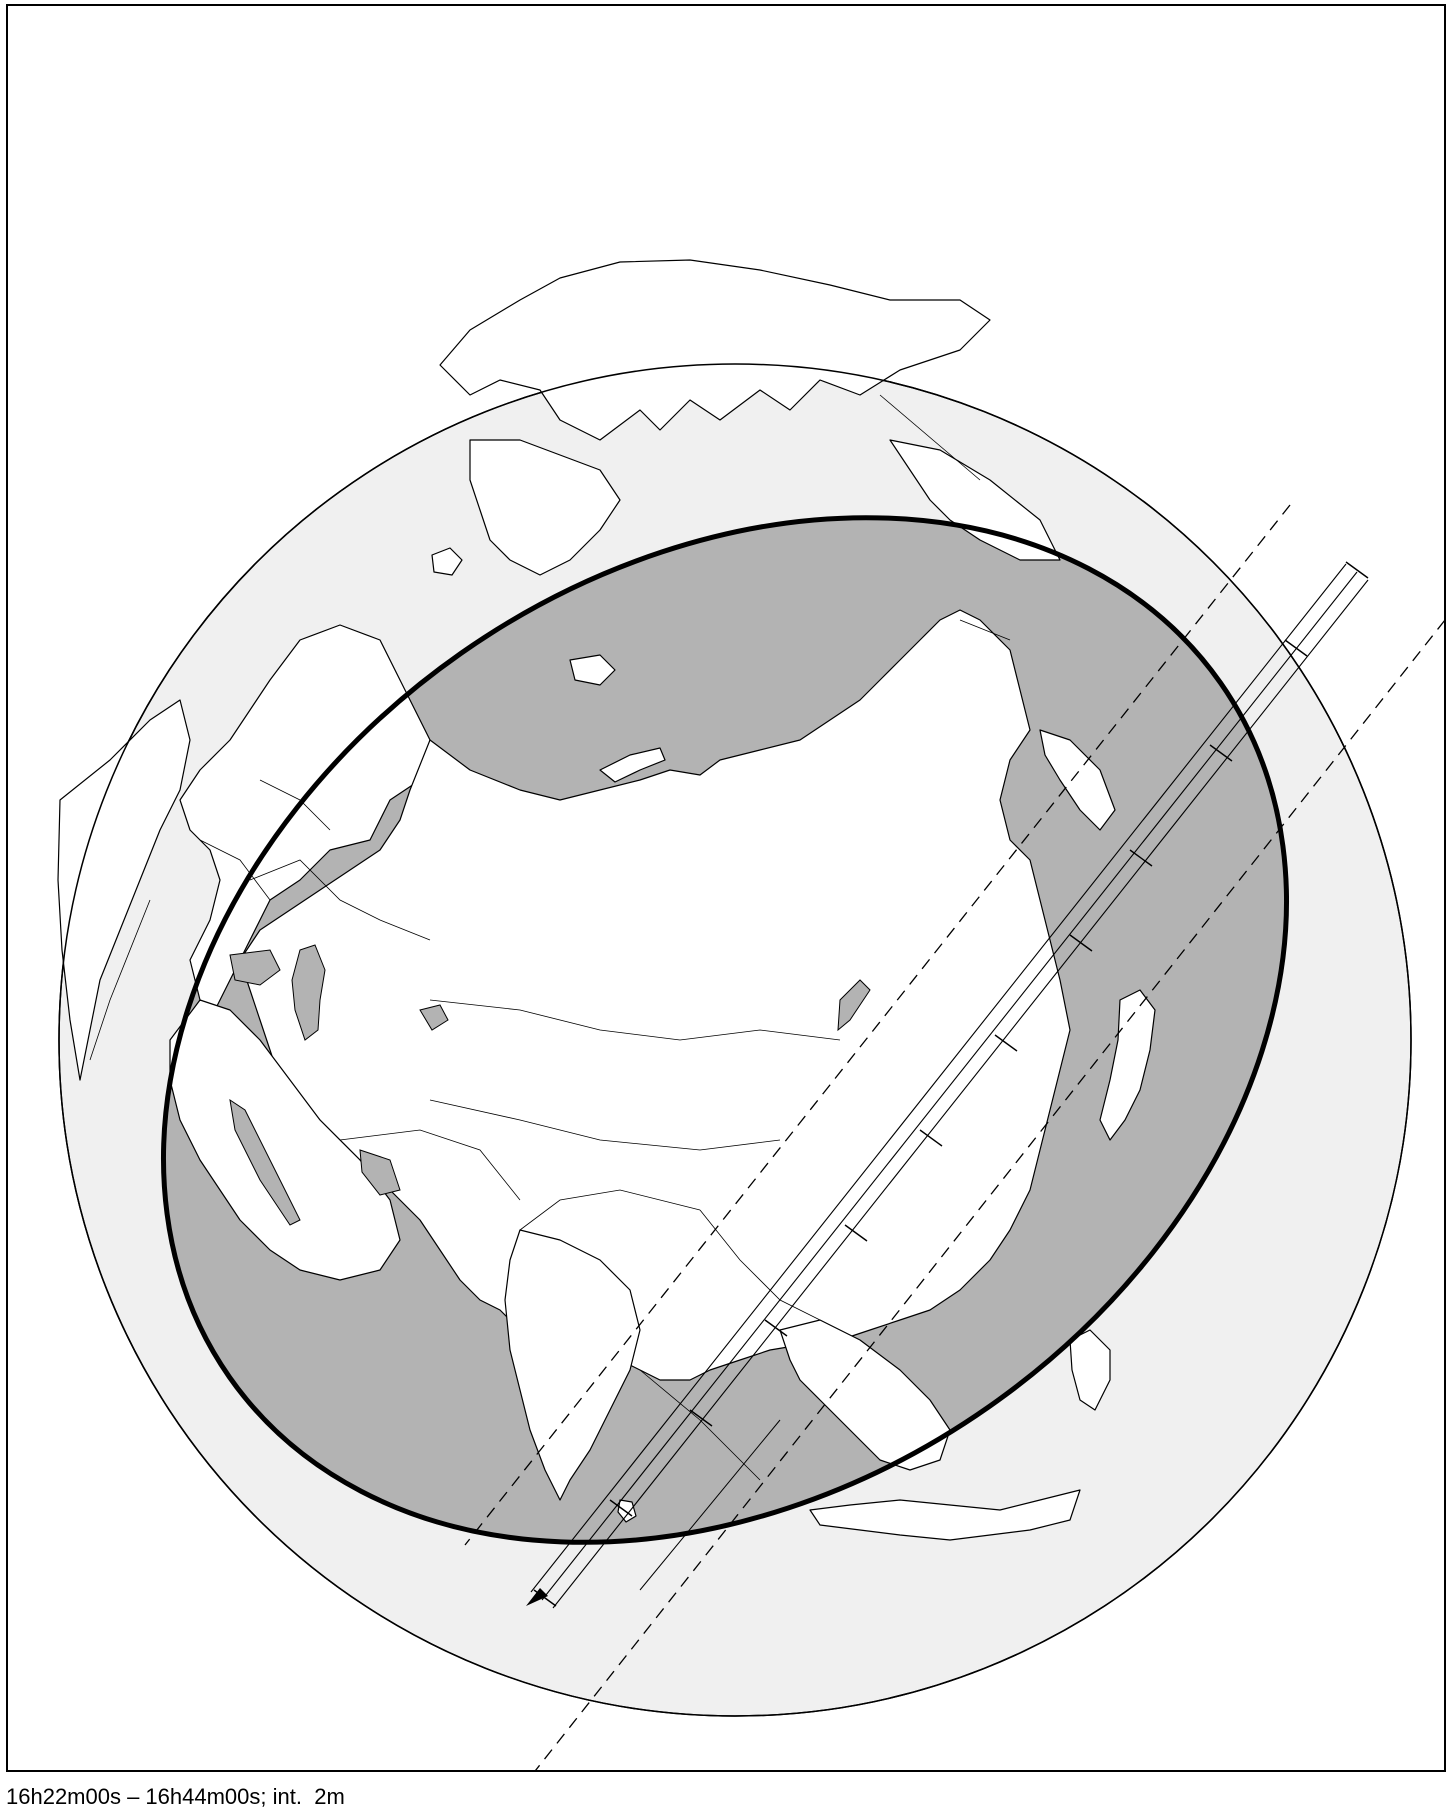 The image size is (1452, 1814). What do you see at coordinates (632, 765) in the screenshot?
I see `land-novaya-zemlya` at bounding box center [632, 765].